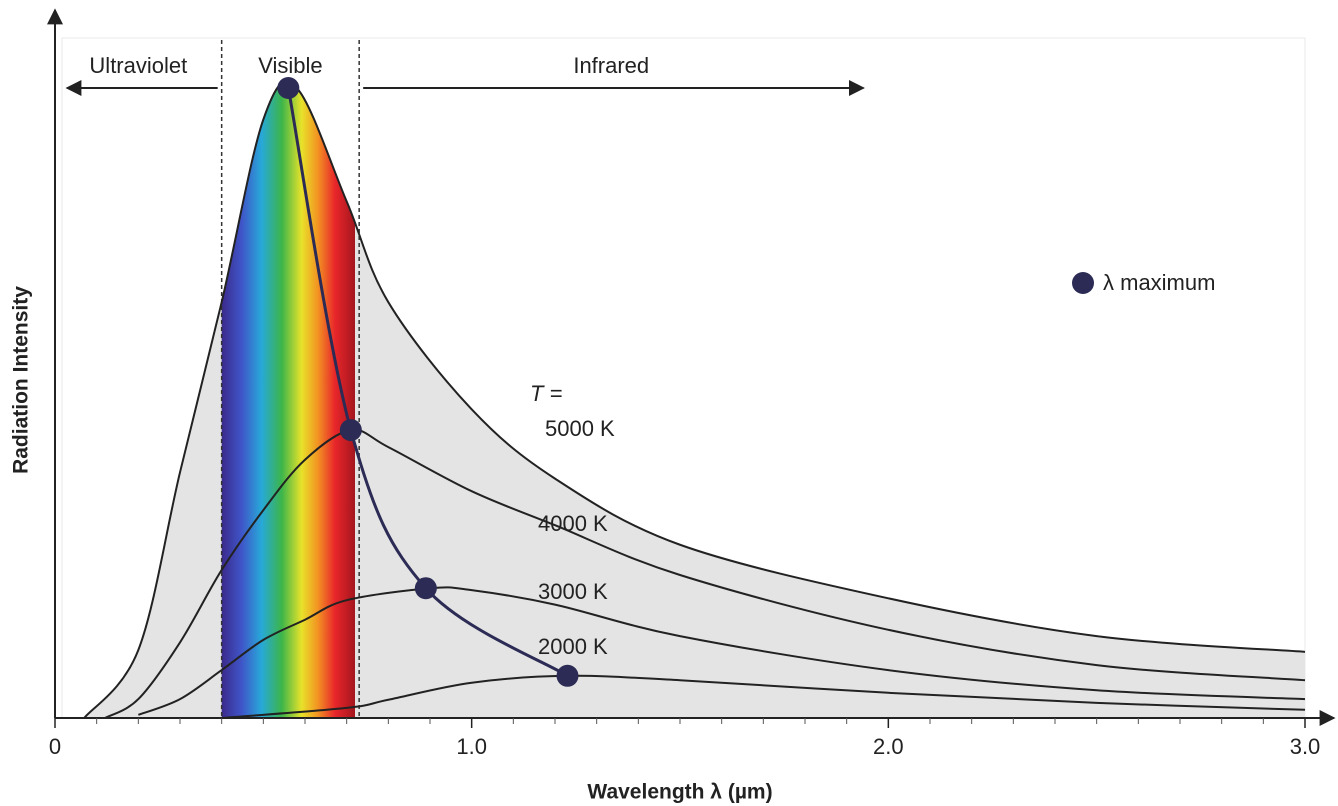 Image resolution: width=1338 pixels, height=806 pixels. Describe the element at coordinates (573, 523) in the screenshot. I see `curve-label: 4000 K` at that location.